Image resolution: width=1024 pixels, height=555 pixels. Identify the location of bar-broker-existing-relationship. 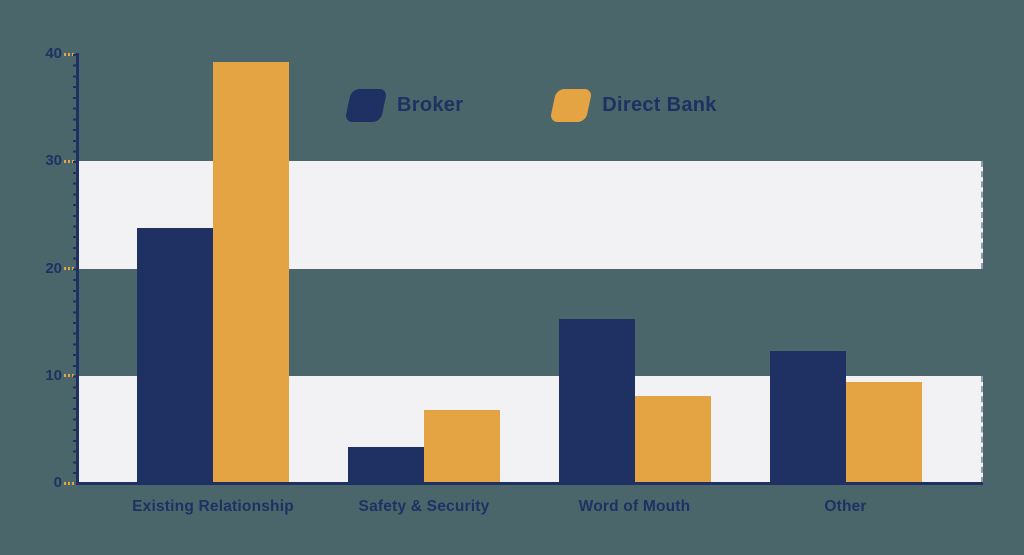
(175, 355).